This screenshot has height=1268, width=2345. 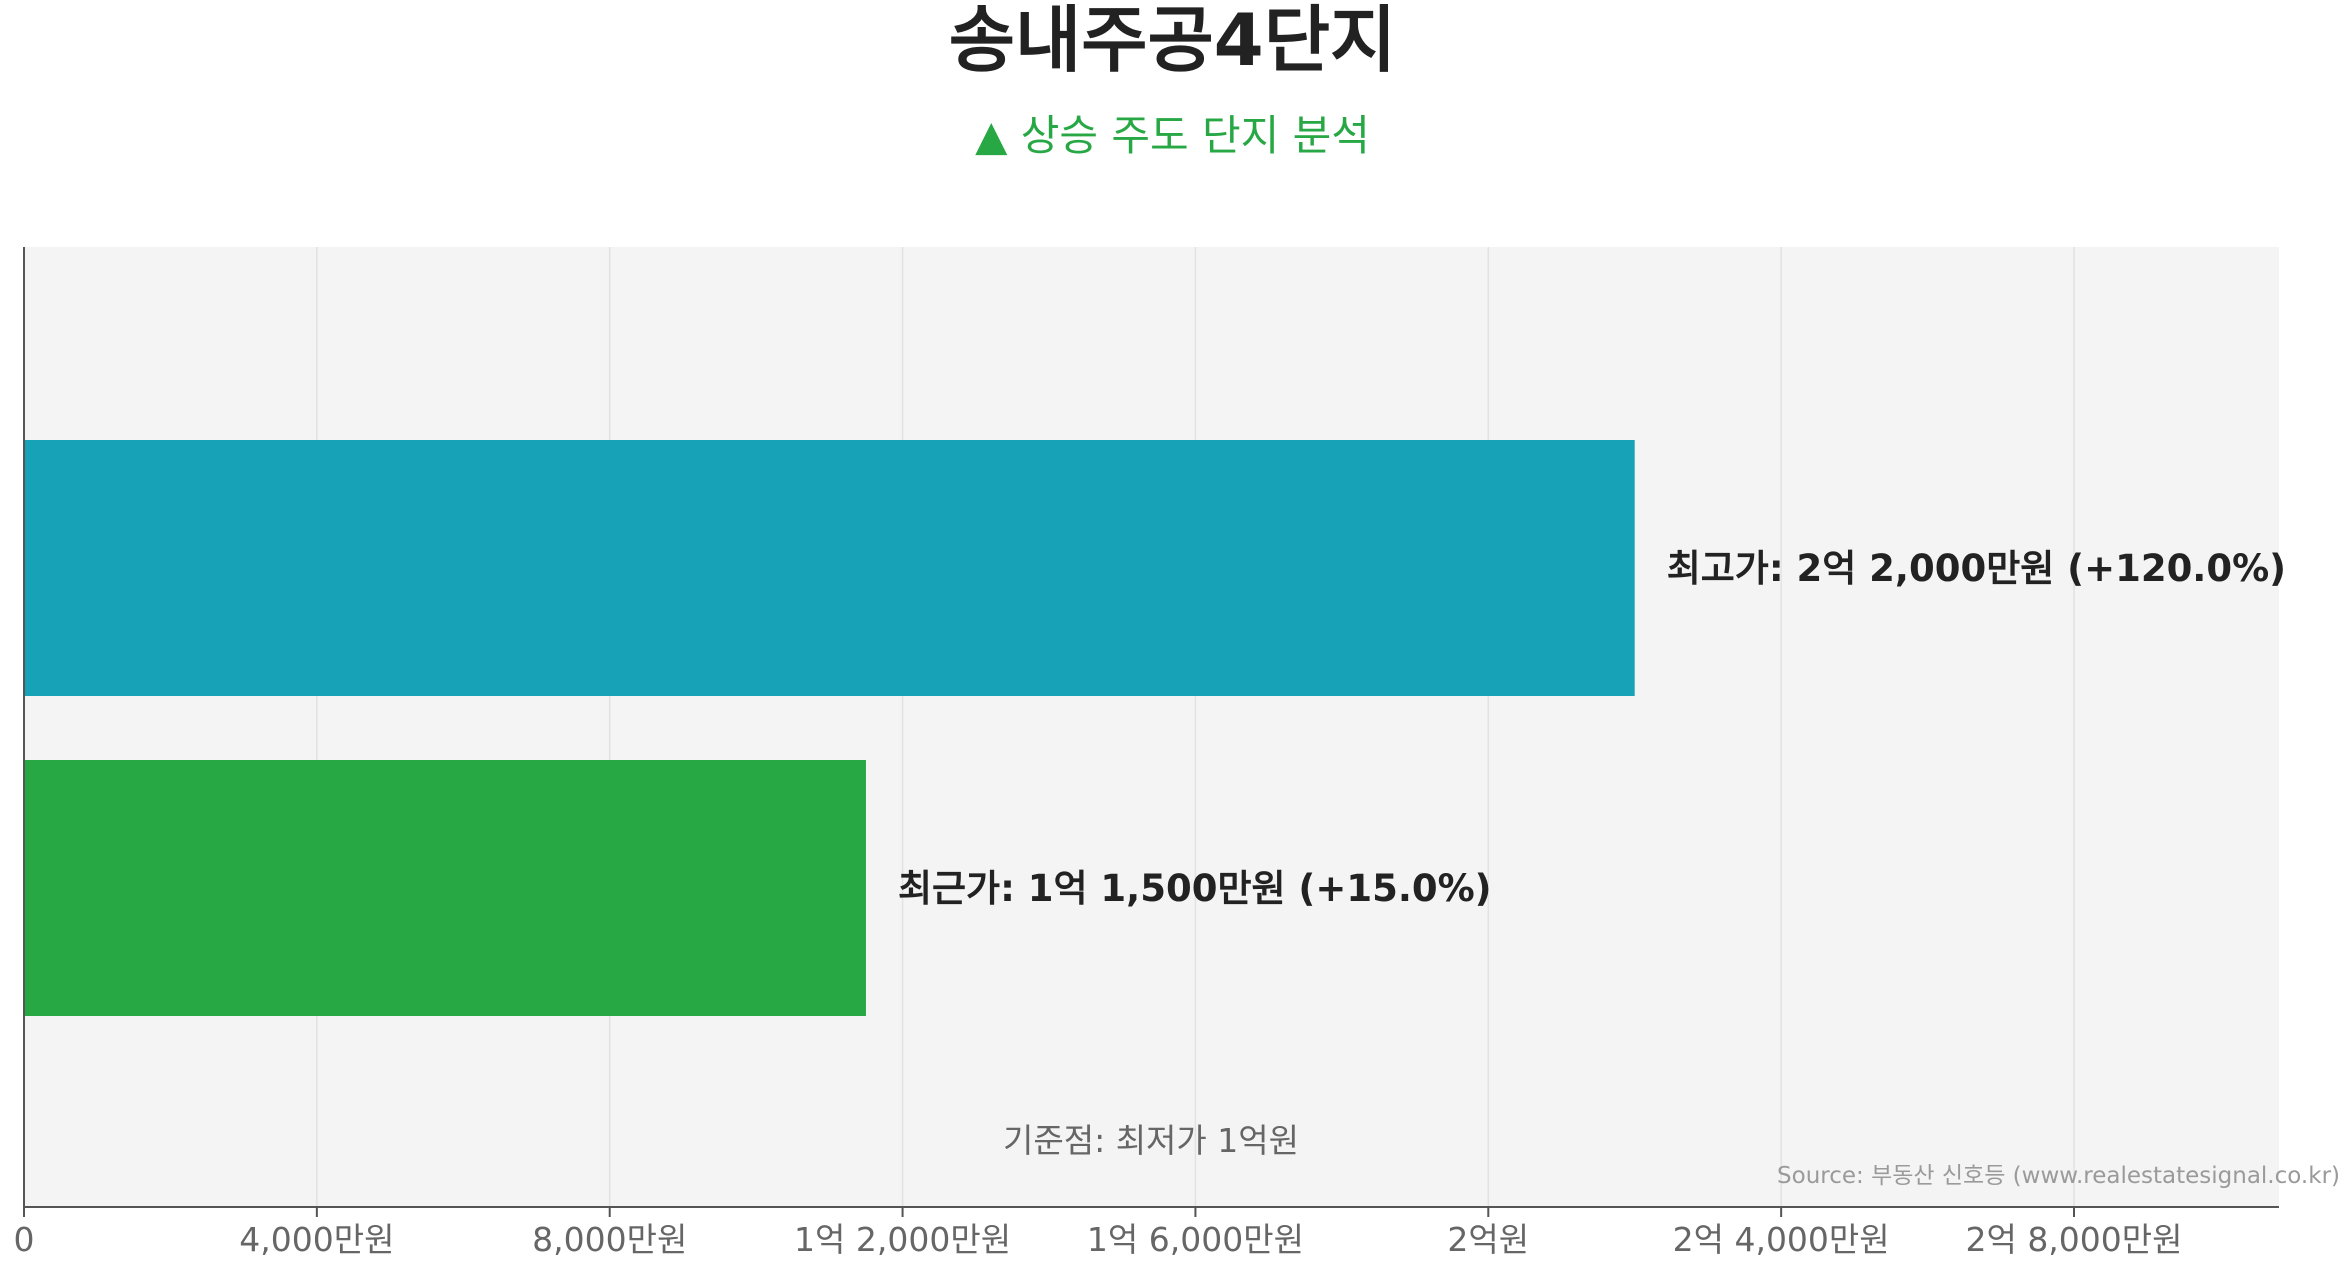 I want to click on x-tick-label: 0, so click(x=24, y=1239).